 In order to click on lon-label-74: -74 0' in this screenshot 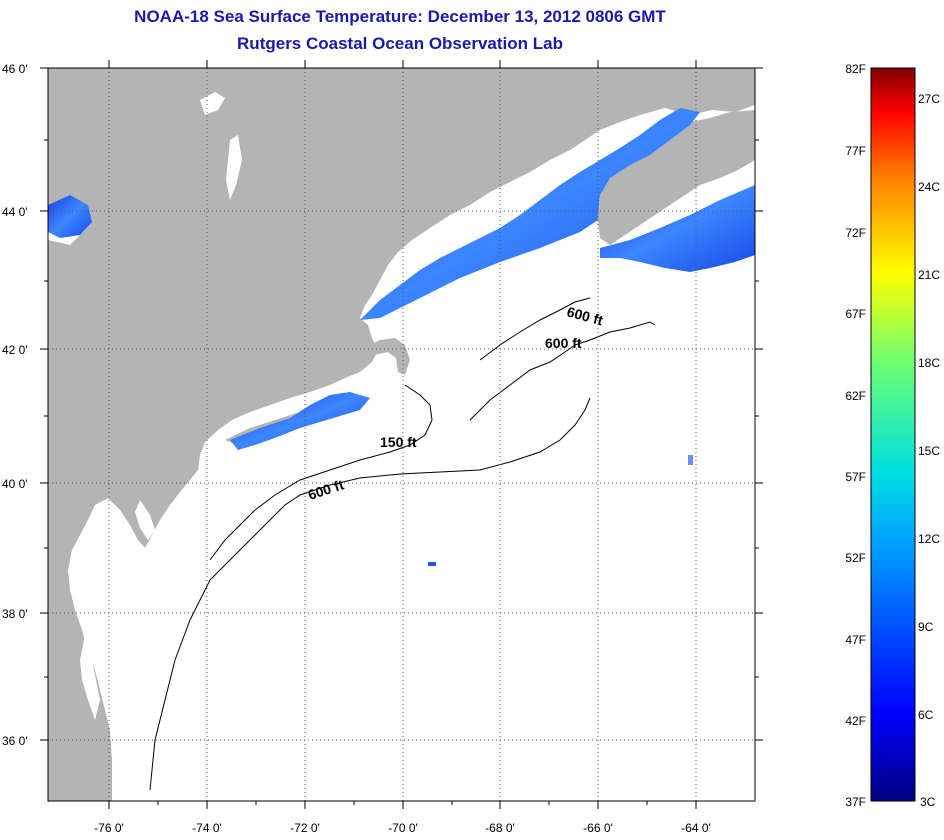, I will do `click(207, 828)`.